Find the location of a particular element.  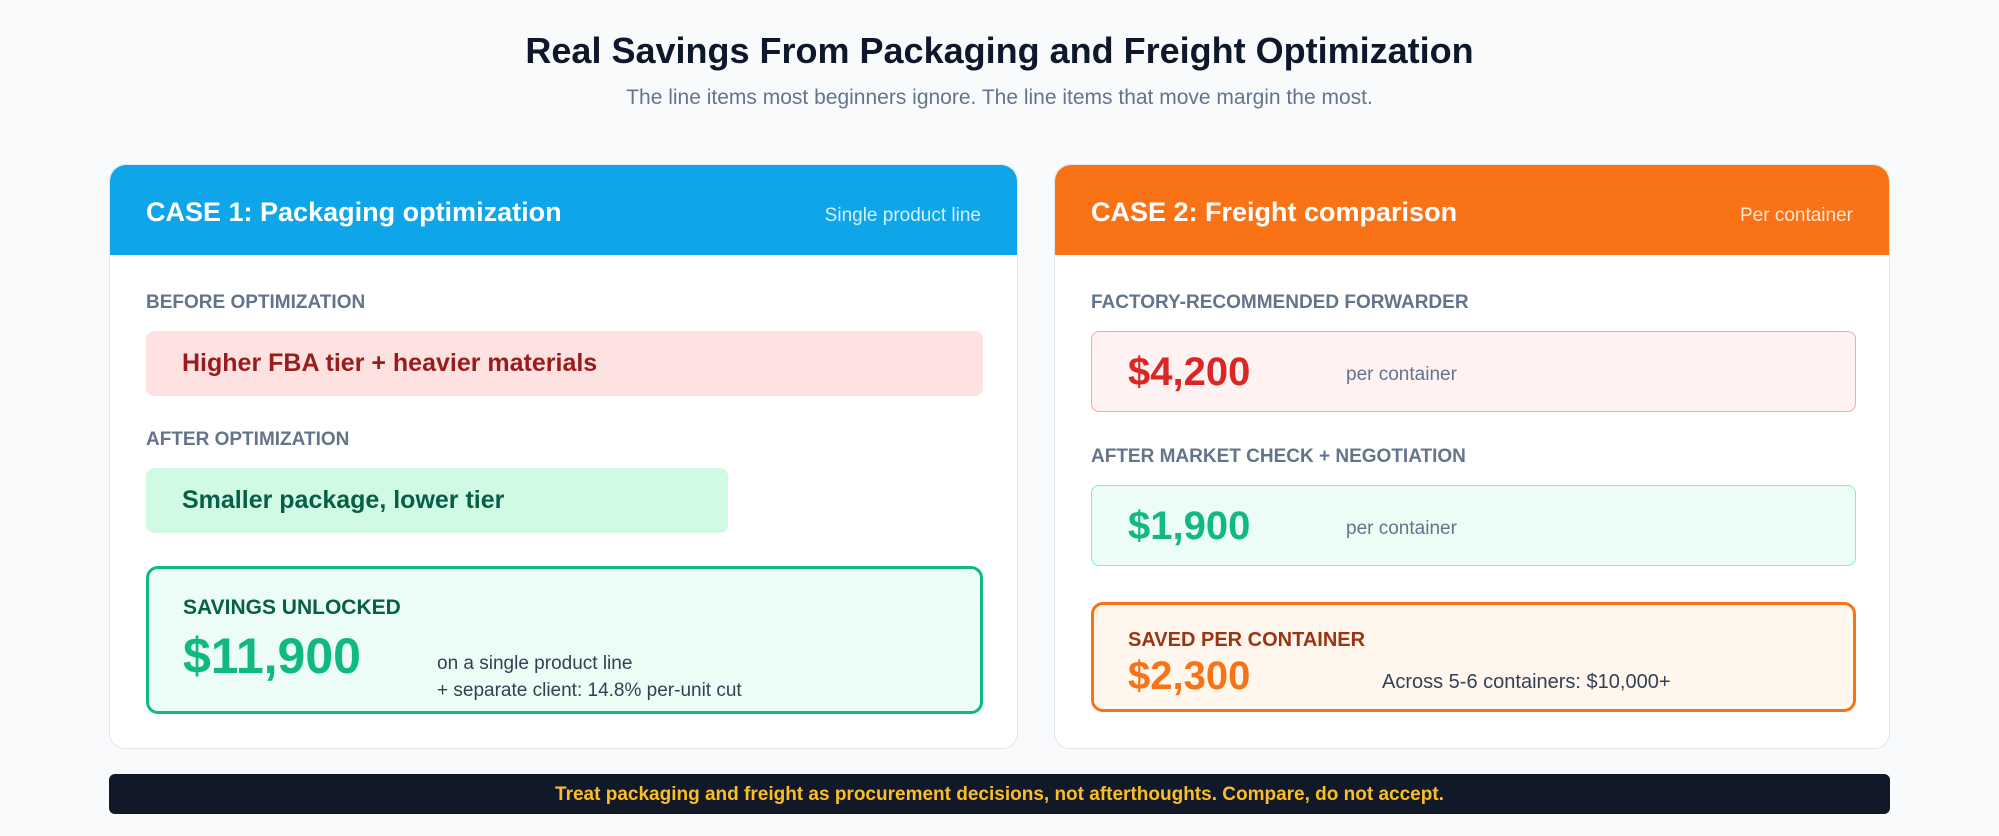

savings-unlocked-value: $11,900 is located at coordinates (272, 656).